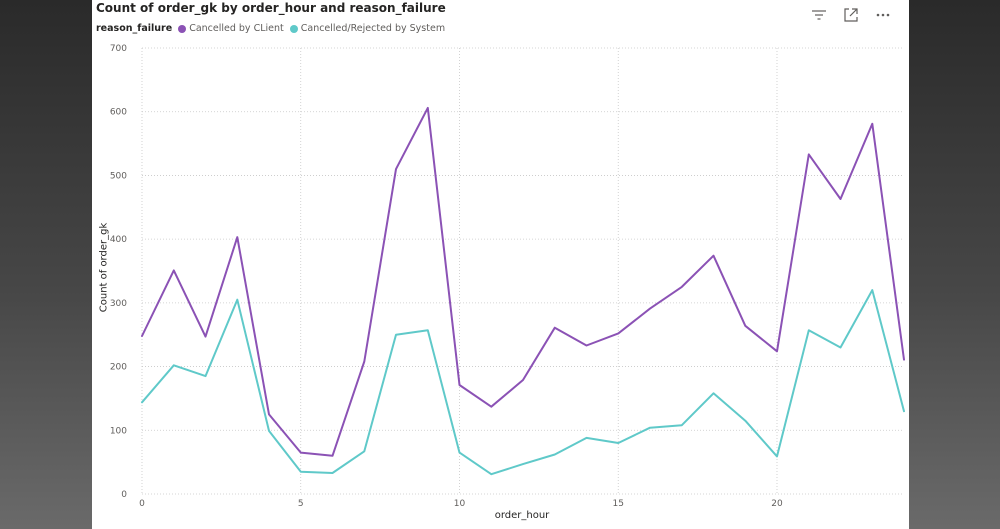 Image resolution: width=1000 pixels, height=529 pixels. What do you see at coordinates (118, 176) in the screenshot?
I see `y-tick-label: 500` at bounding box center [118, 176].